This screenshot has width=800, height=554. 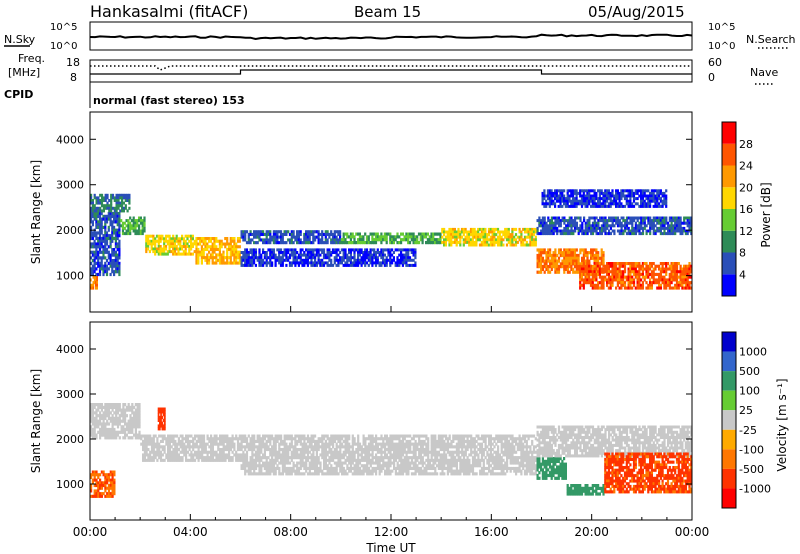 I want to click on cpid-label: CPID, so click(x=18, y=94).